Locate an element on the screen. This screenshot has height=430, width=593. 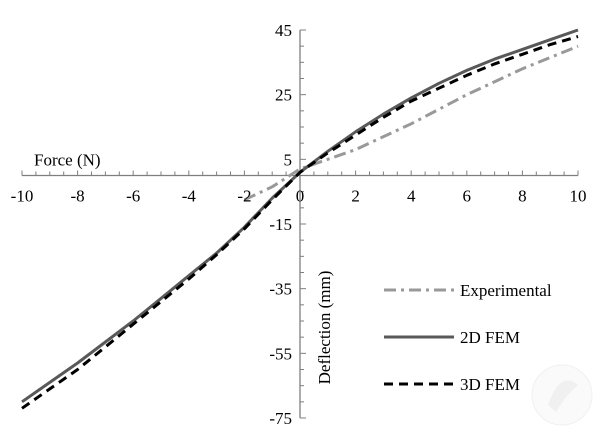
x-axis-title: Force (N) is located at coordinates (67, 160).